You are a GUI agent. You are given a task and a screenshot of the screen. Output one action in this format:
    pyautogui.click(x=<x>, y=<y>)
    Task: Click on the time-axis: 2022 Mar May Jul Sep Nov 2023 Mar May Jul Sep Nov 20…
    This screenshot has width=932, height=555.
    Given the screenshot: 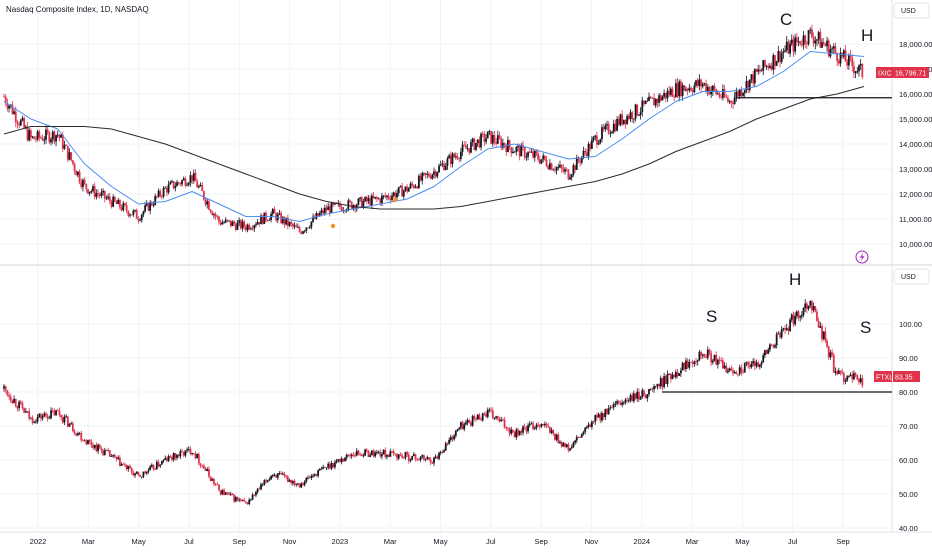 What is the action you would take?
    pyautogui.click(x=440, y=541)
    